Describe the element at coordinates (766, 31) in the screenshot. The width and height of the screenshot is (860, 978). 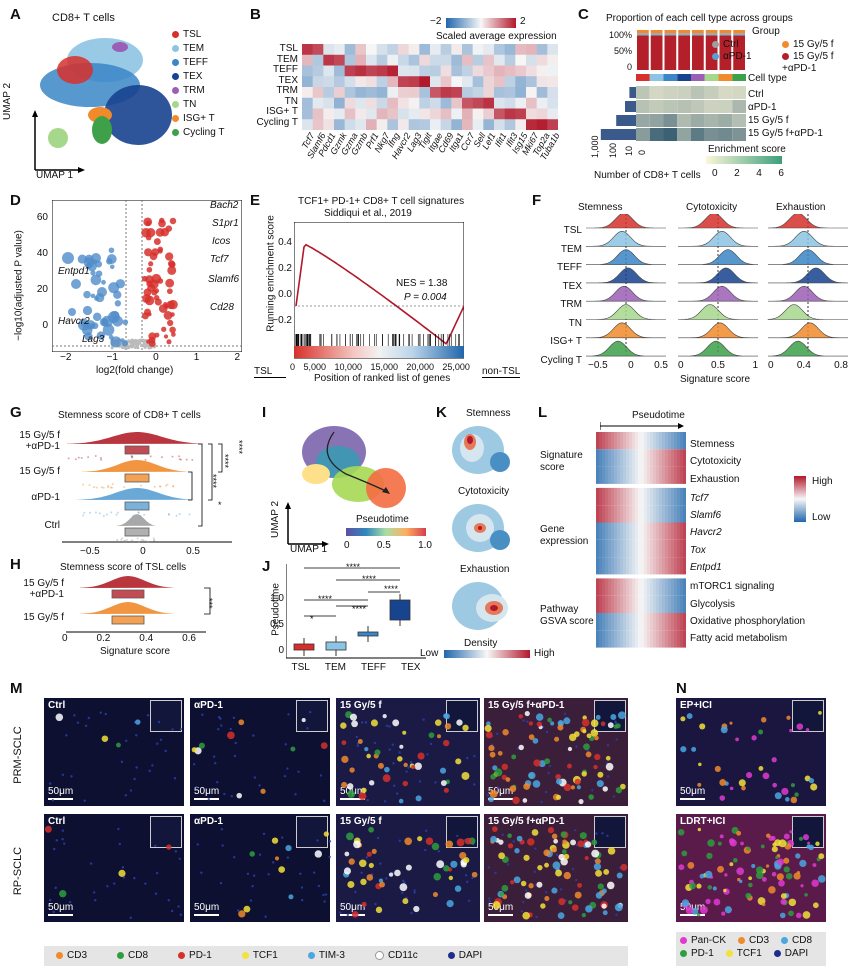
I see `group-legend-title: Group` at that location.